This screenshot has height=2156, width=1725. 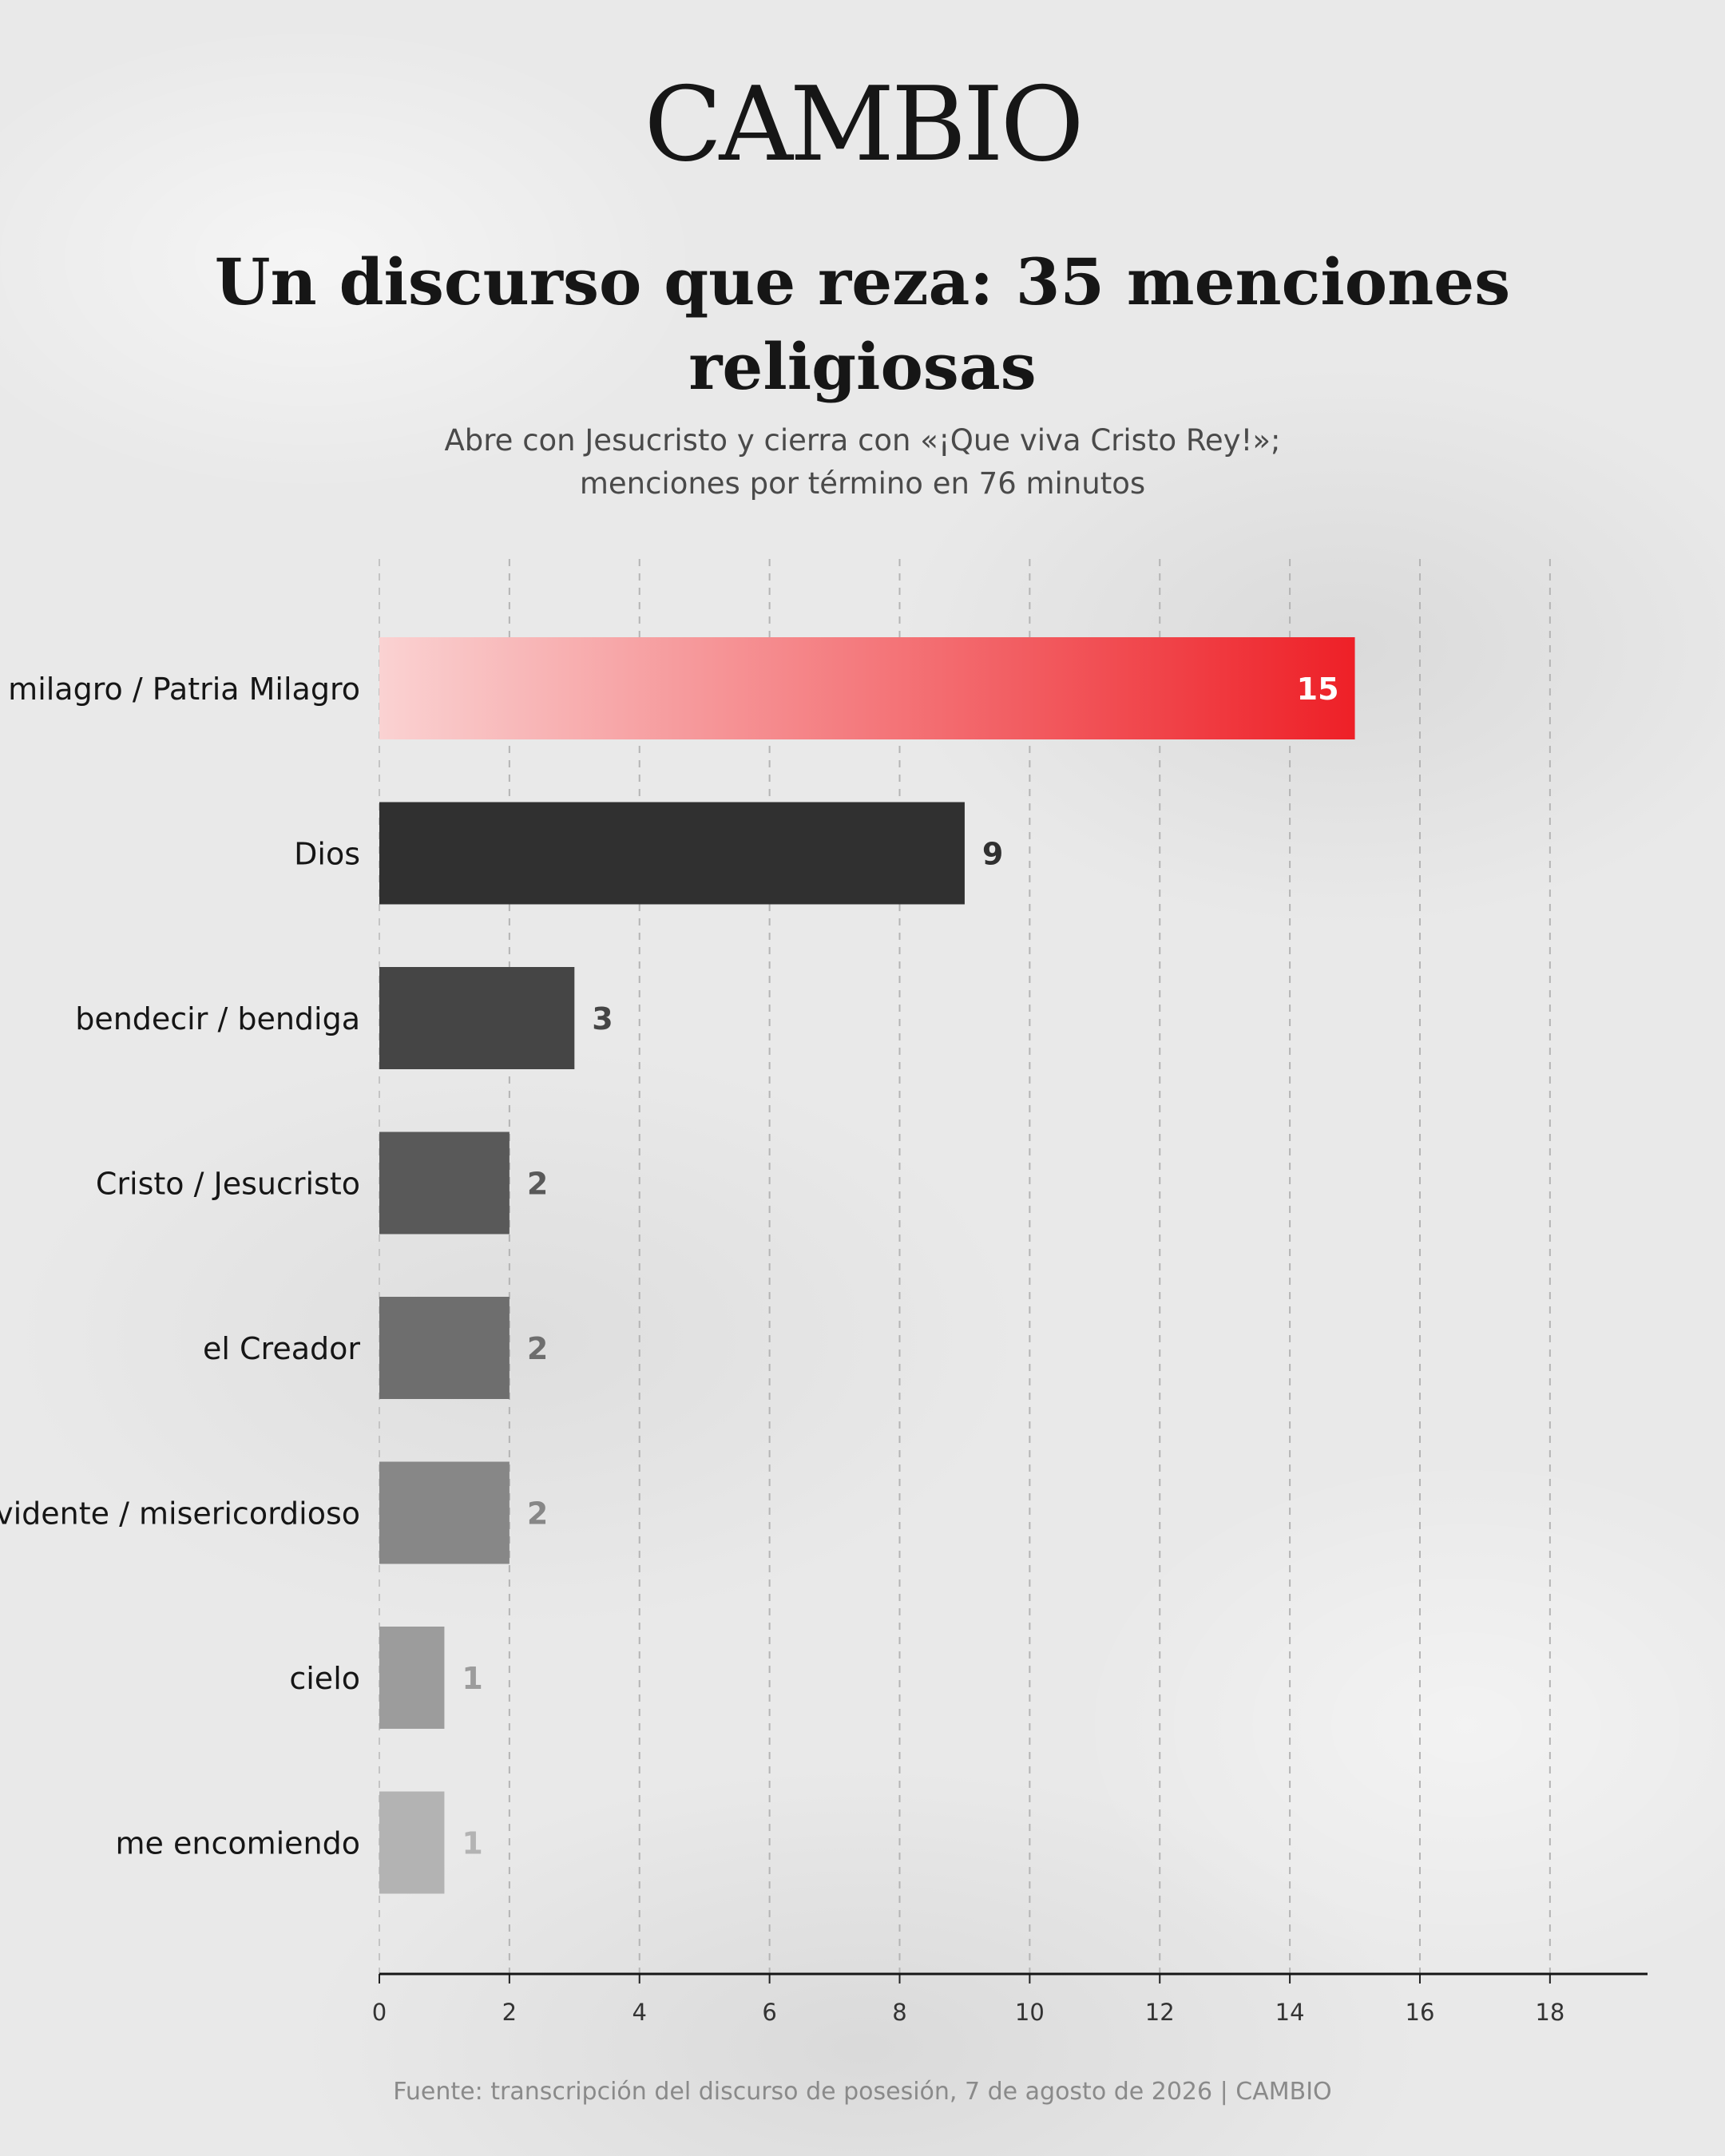 I want to click on category-label: providente / misericordioso, so click(x=180, y=1514).